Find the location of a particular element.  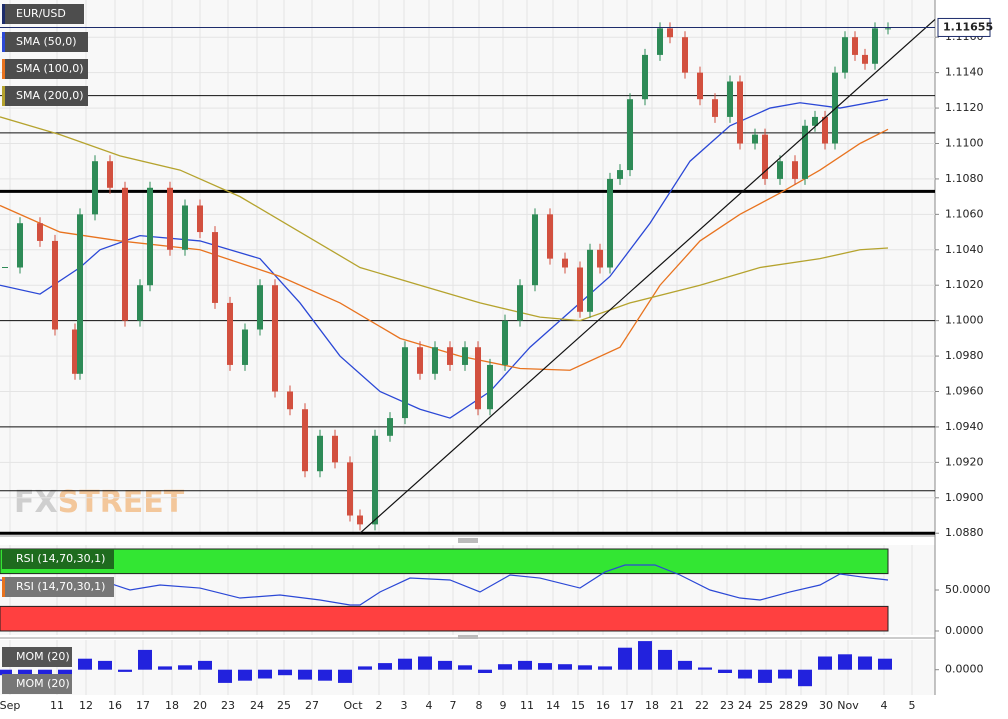

x-tick-label: 7 is located at coordinates (453, 705).